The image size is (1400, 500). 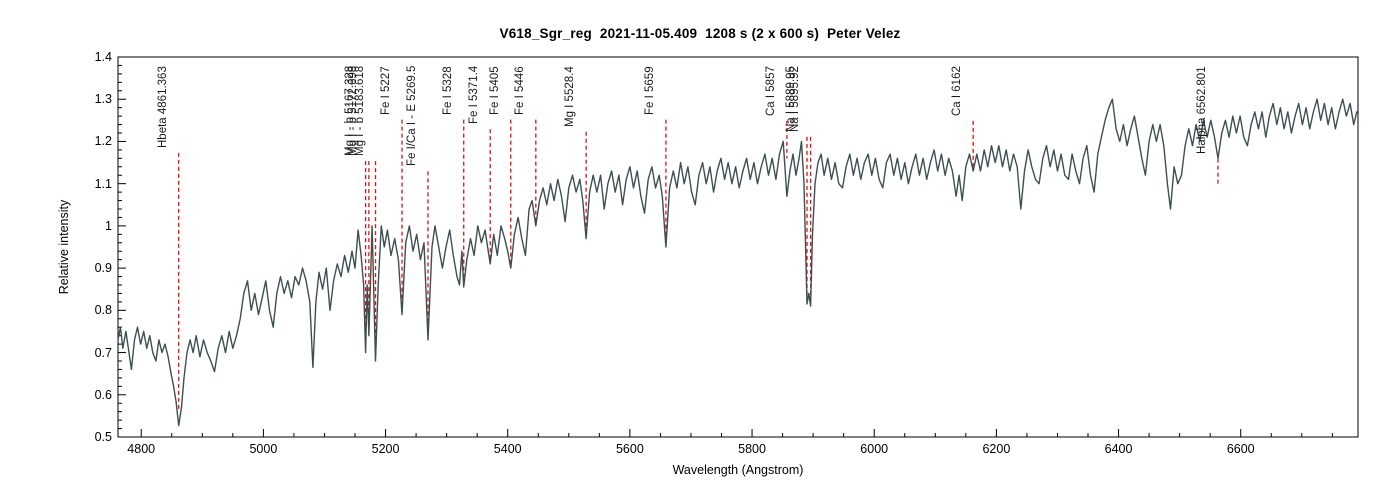 What do you see at coordinates (263, 449) in the screenshot?
I see `x-tick-label: 5000` at bounding box center [263, 449].